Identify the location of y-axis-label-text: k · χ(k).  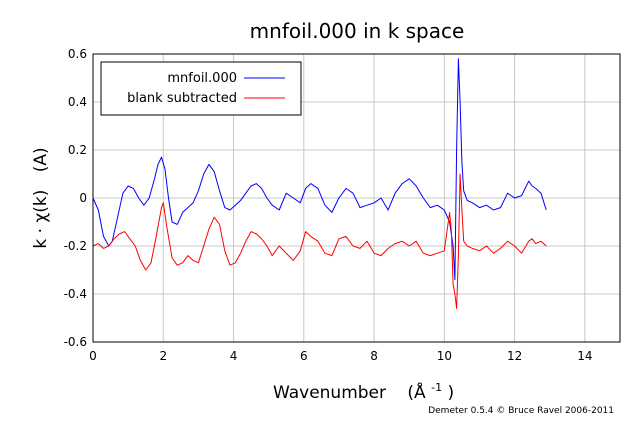
(41, 219).